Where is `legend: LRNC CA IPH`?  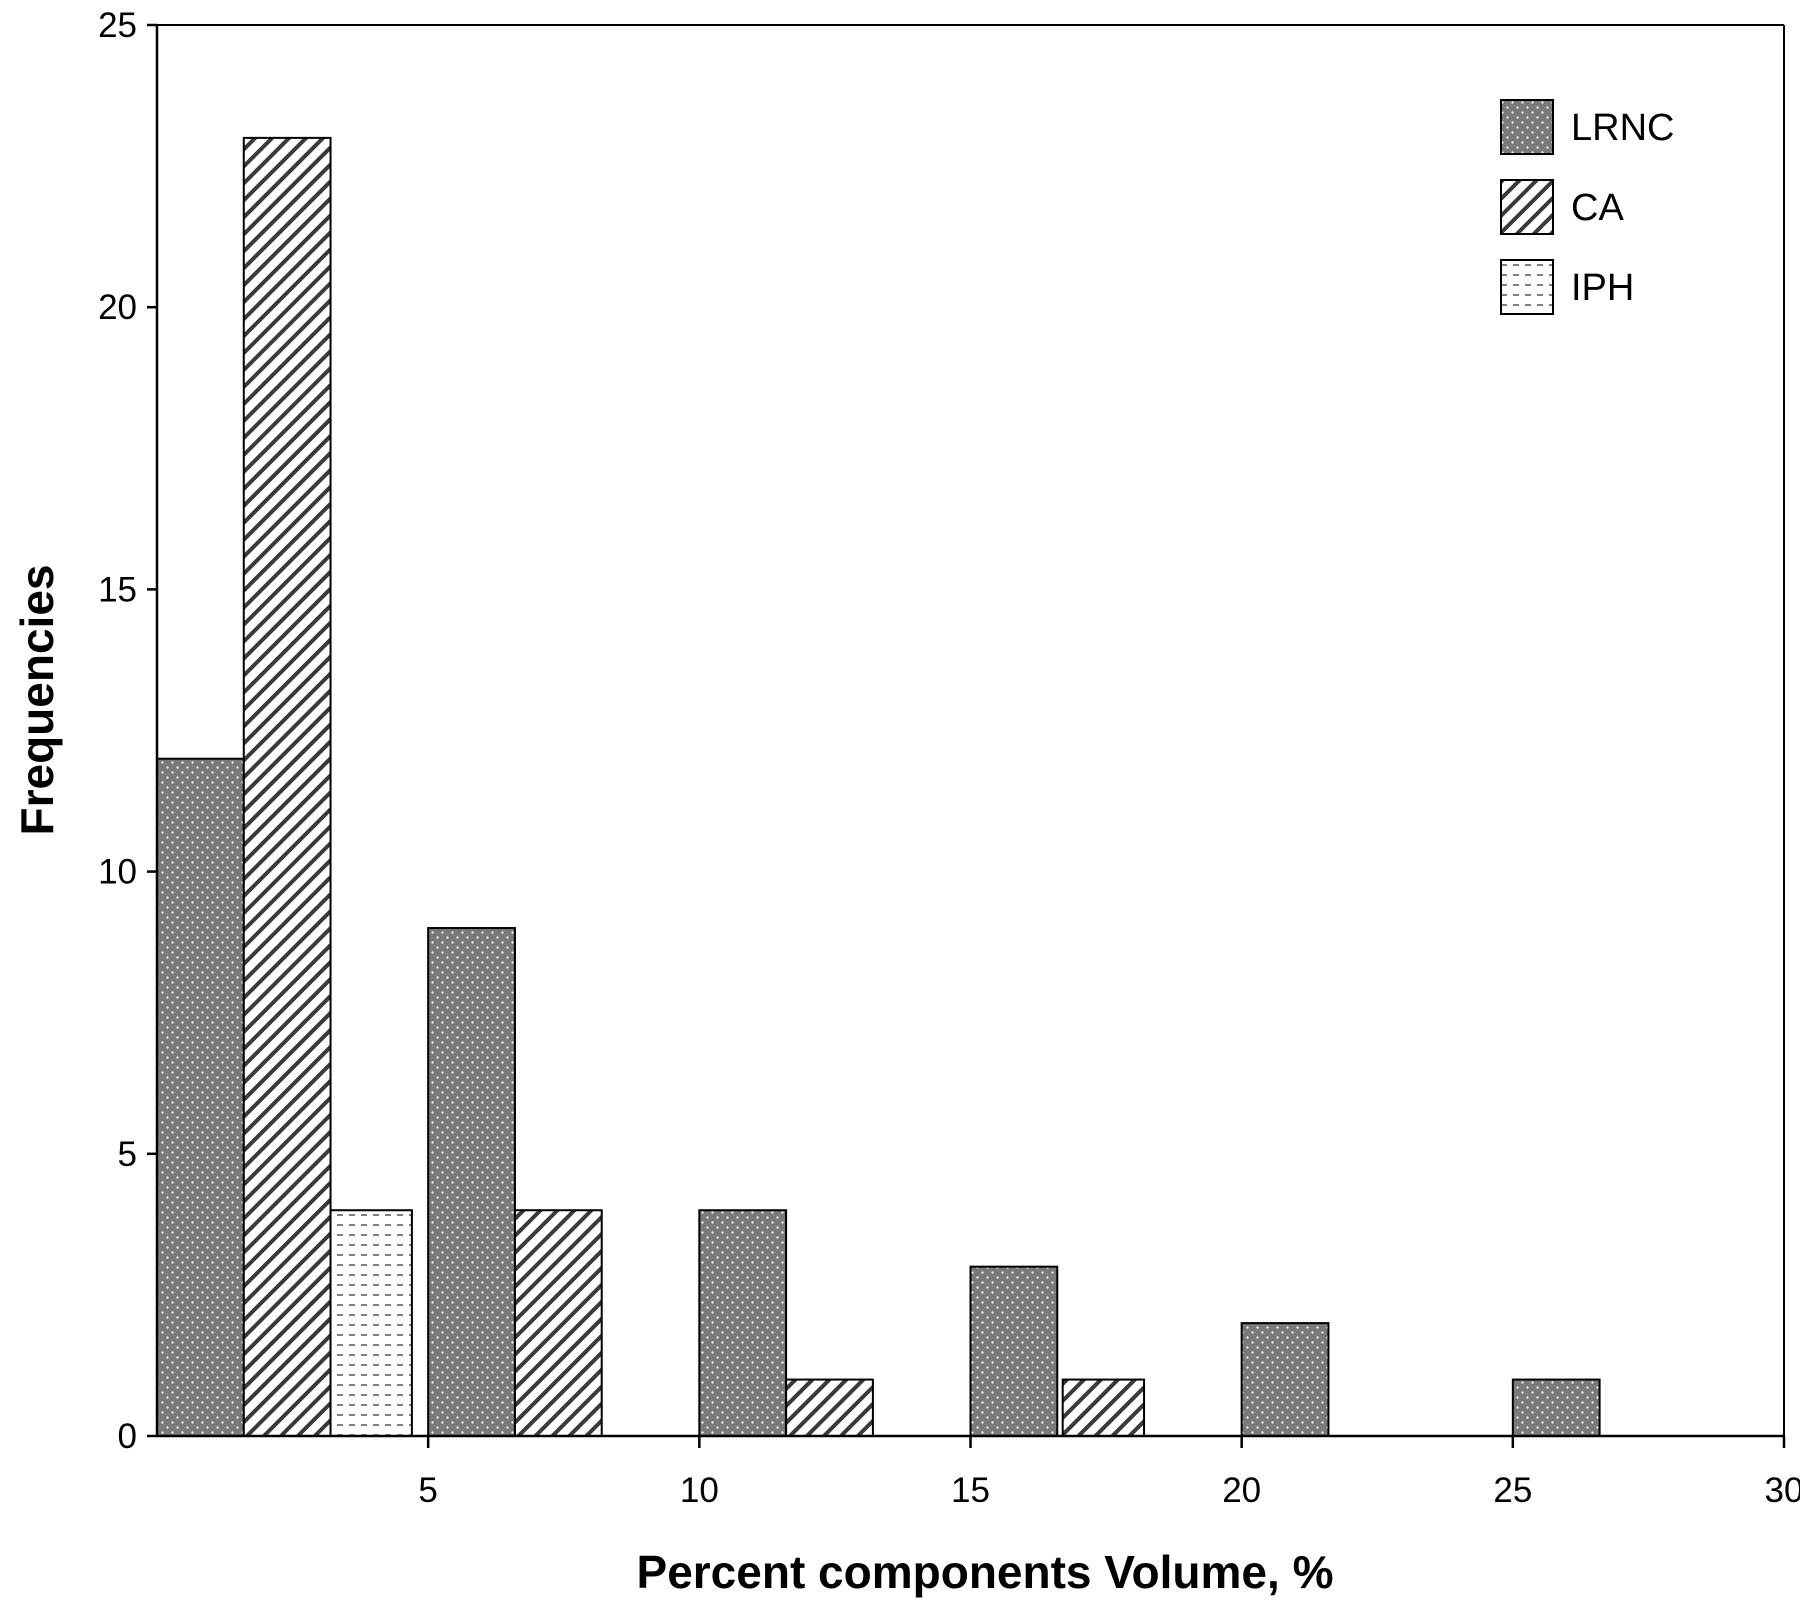 legend: LRNC CA IPH is located at coordinates (1587, 207).